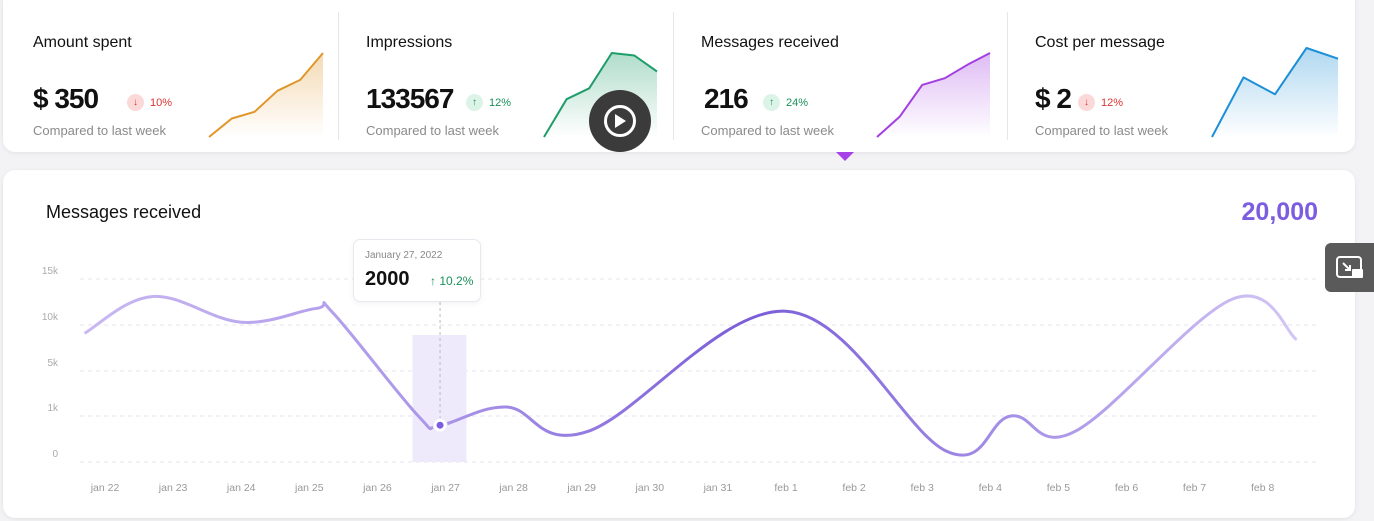 The height and width of the screenshot is (521, 1374). I want to click on x-tick-label: feb 2, so click(854, 488).